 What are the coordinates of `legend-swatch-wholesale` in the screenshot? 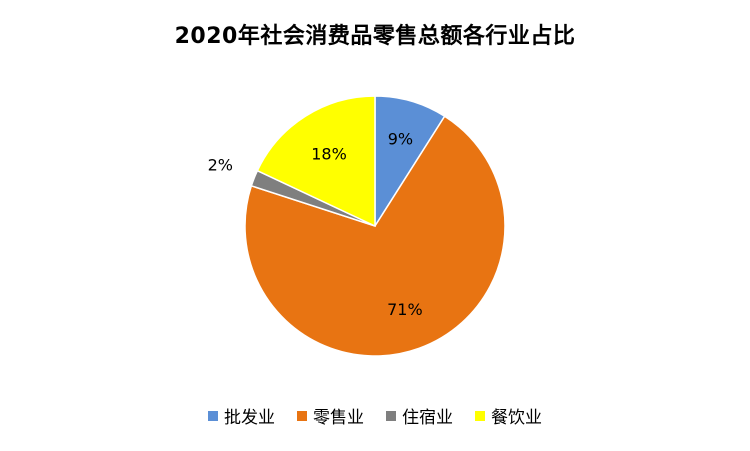 It's located at (213, 415).